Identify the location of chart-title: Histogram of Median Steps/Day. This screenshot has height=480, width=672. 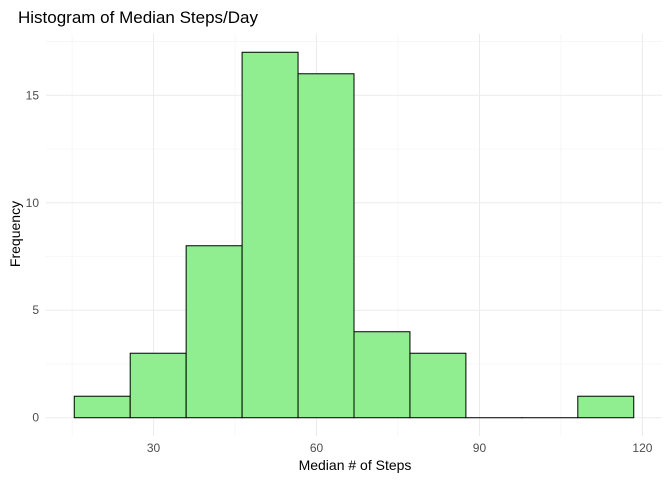
(138, 17).